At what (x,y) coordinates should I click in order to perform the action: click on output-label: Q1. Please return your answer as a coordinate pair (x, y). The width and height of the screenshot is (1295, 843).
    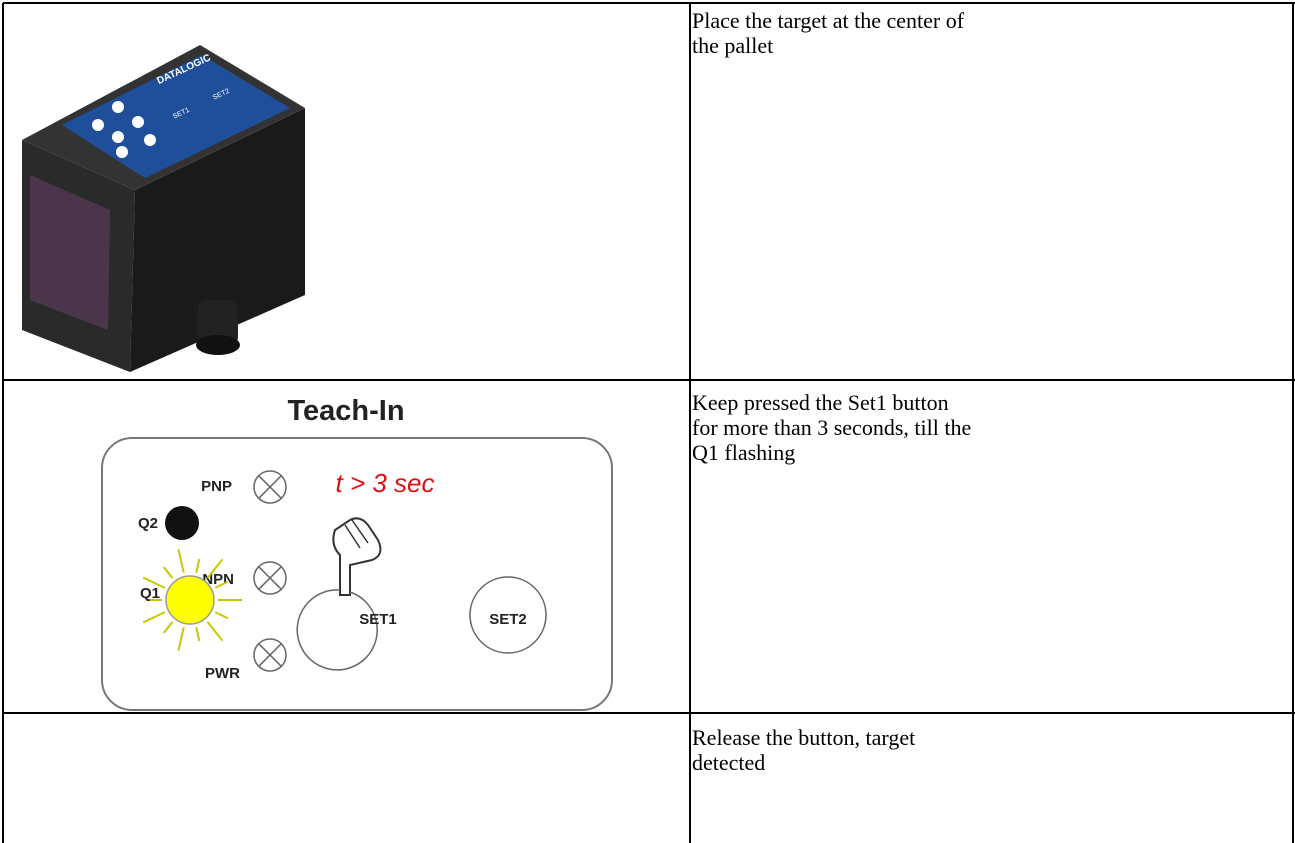
    Looking at the image, I should click on (150, 593).